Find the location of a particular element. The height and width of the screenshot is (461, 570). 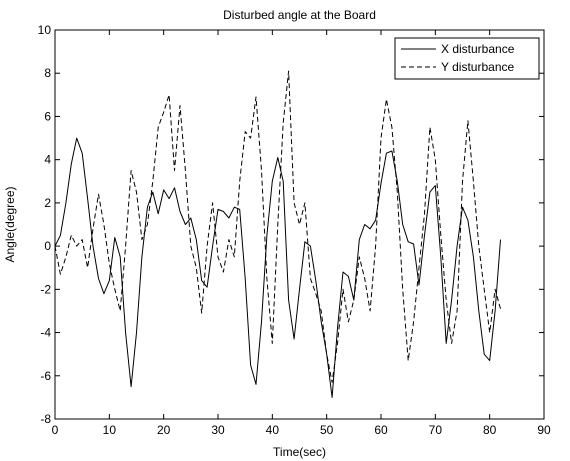

x-tick-label: 20 is located at coordinates (164, 430).